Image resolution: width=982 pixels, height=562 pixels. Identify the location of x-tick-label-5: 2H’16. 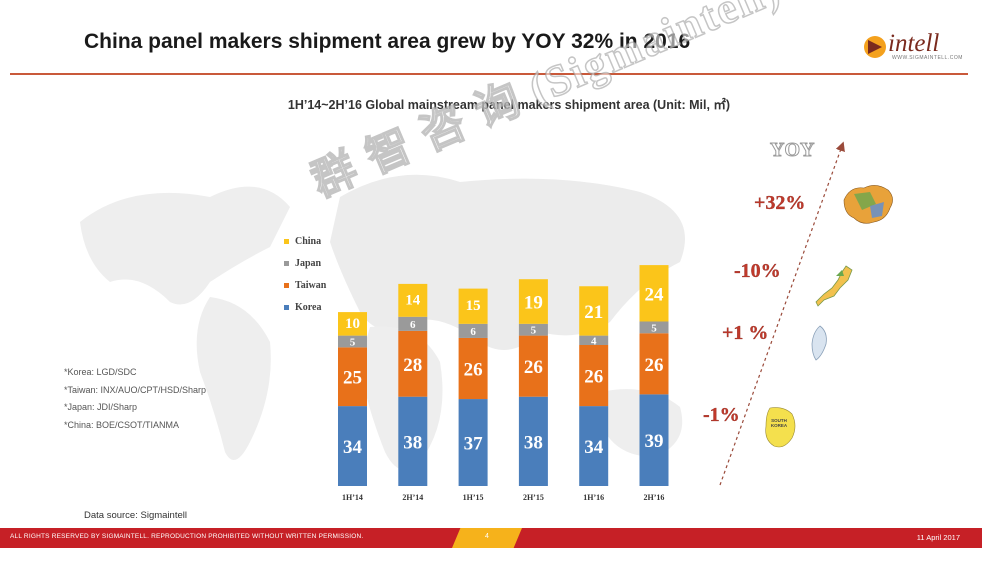
(654, 497).